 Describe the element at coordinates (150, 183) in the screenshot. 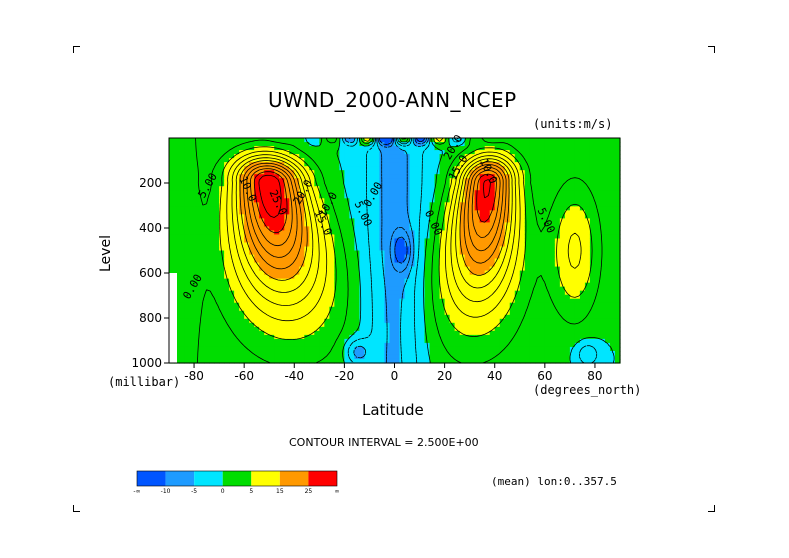

I see `y-tick-label: 200` at that location.